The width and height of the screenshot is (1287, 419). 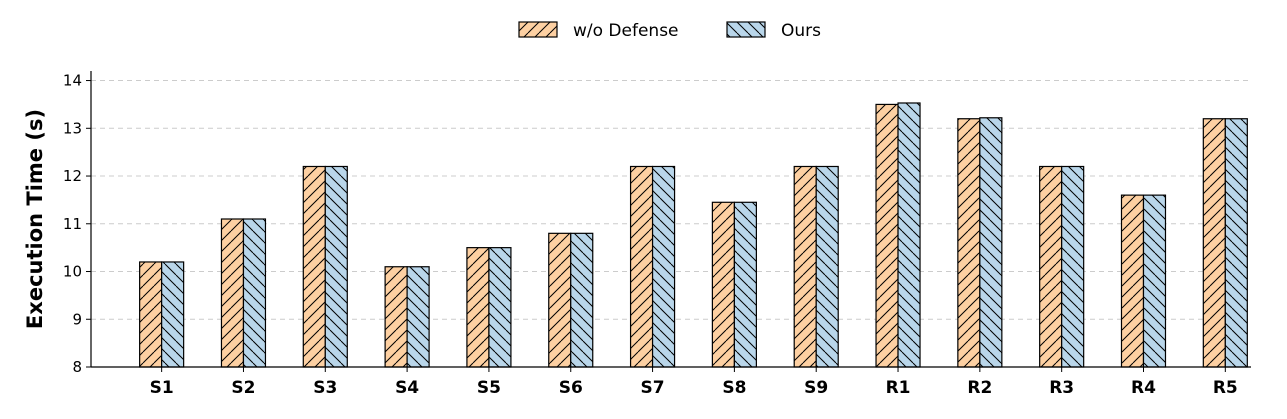 What do you see at coordinates (407, 388) in the screenshot?
I see `x-category-label: S4` at bounding box center [407, 388].